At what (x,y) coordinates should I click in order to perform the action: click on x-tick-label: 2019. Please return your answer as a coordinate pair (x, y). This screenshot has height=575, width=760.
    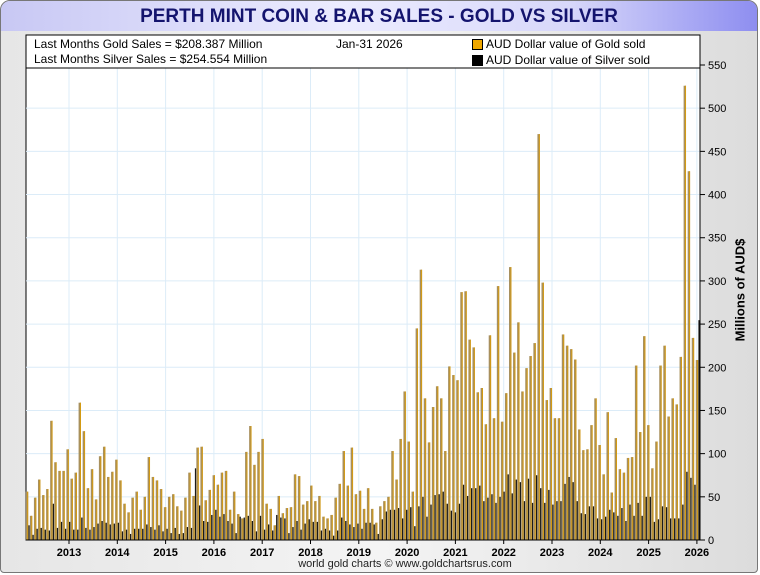
    Looking at the image, I should click on (359, 553).